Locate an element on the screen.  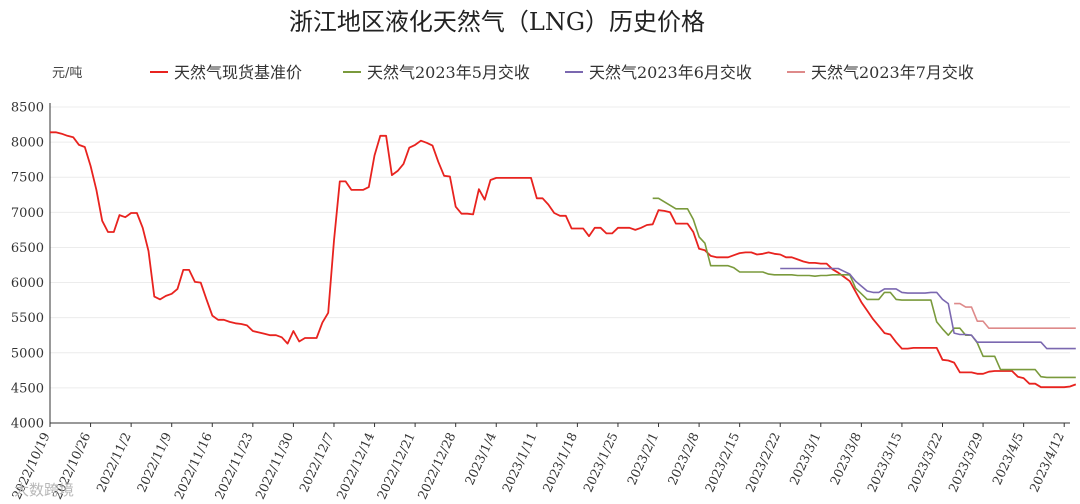
legend-label-1: 天然气现货基准价 is located at coordinates (238, 72).